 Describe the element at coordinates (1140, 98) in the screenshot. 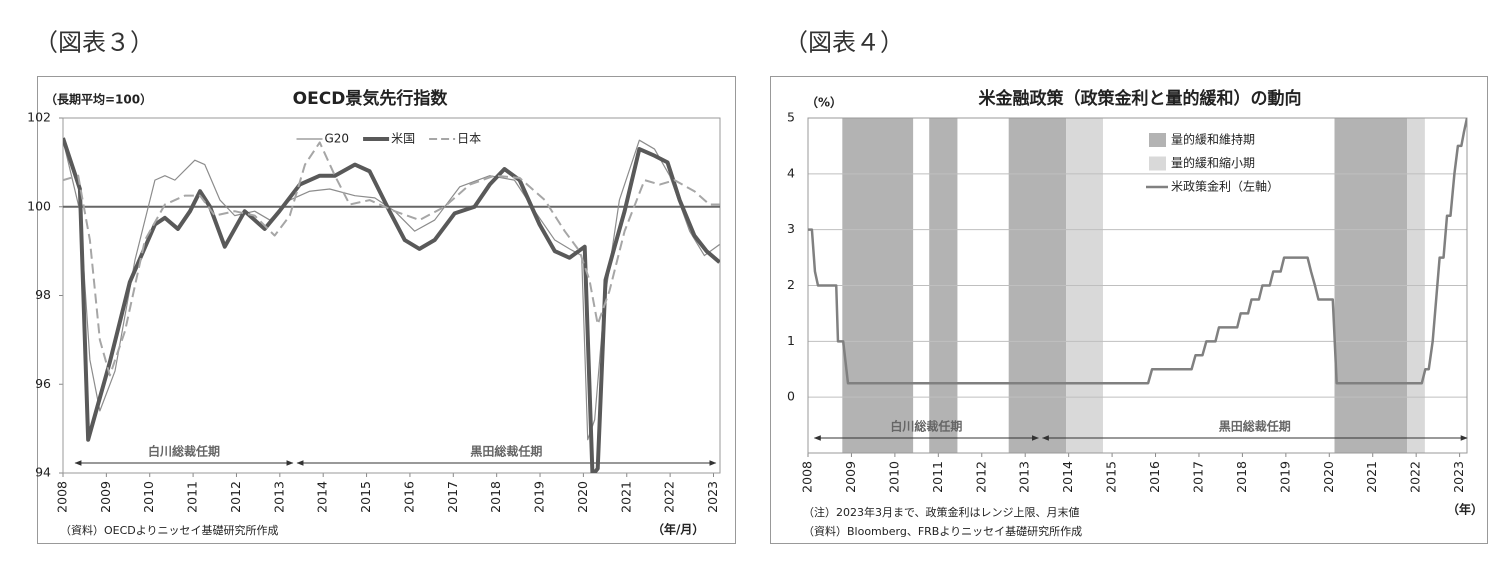

I see `chart-title: 米金融政策（政策金利と量的緩和）の動向` at that location.